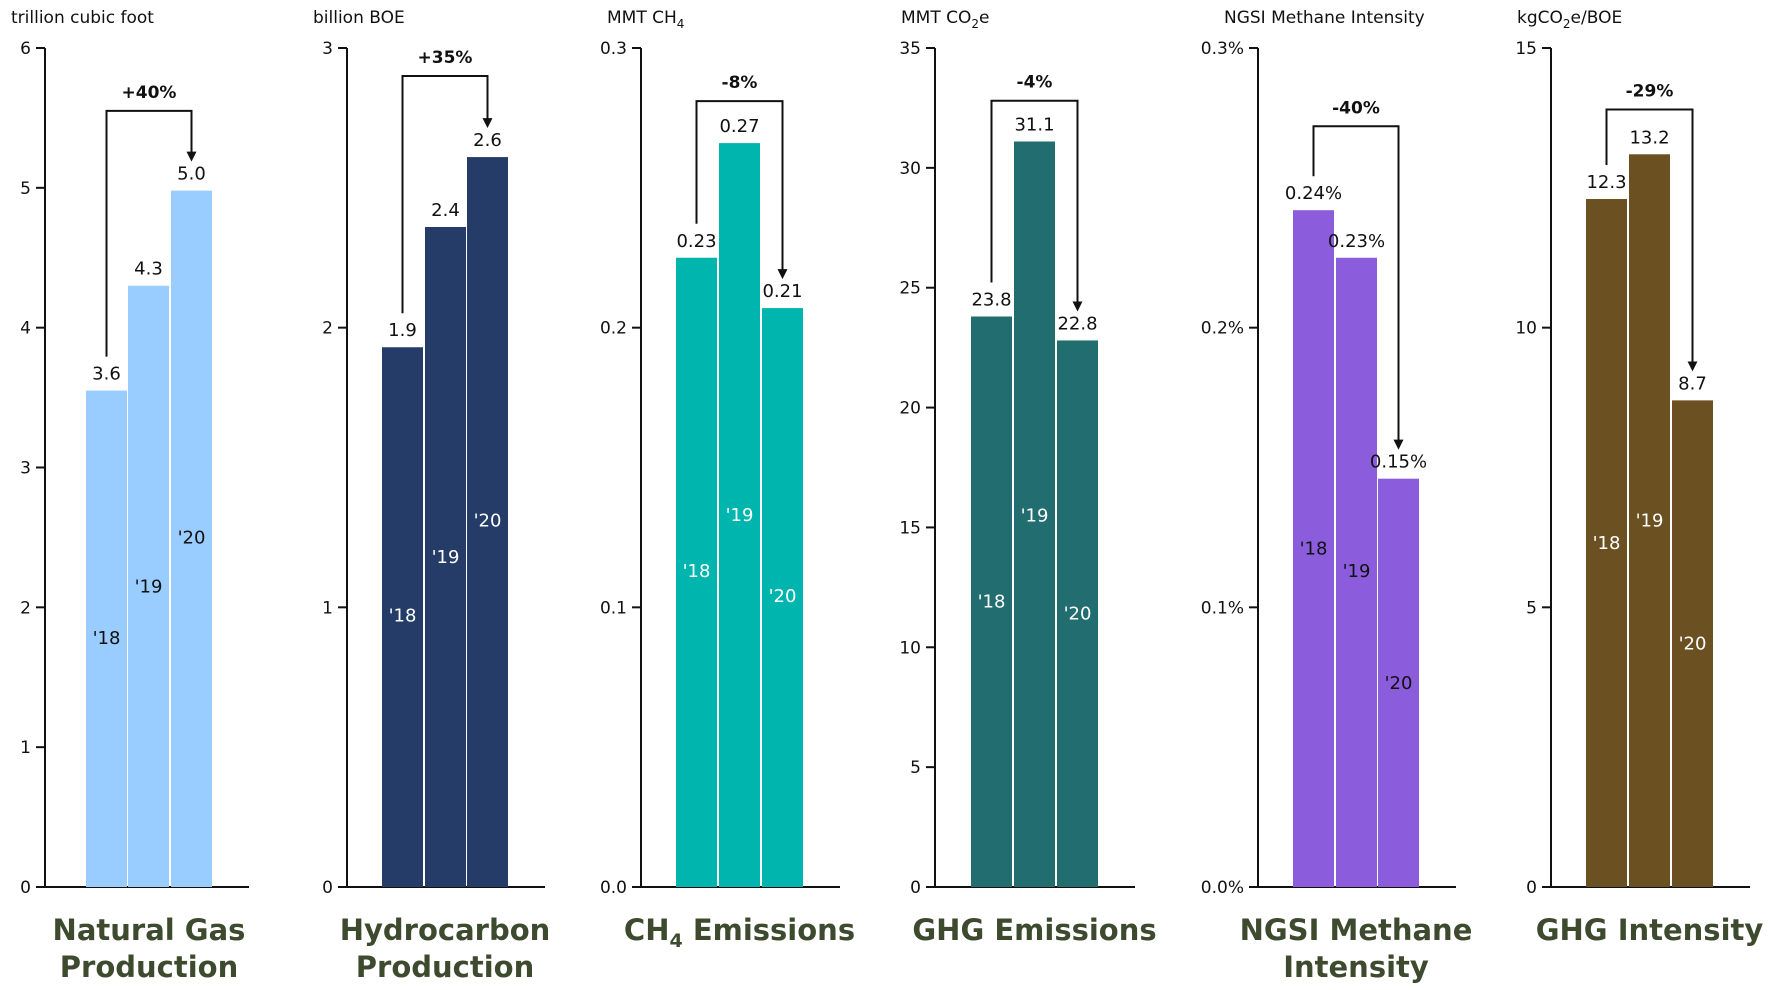 Image resolution: width=1772 pixels, height=990 pixels. Describe the element at coordinates (402, 330) in the screenshot. I see `data-label: 1.9` at that location.